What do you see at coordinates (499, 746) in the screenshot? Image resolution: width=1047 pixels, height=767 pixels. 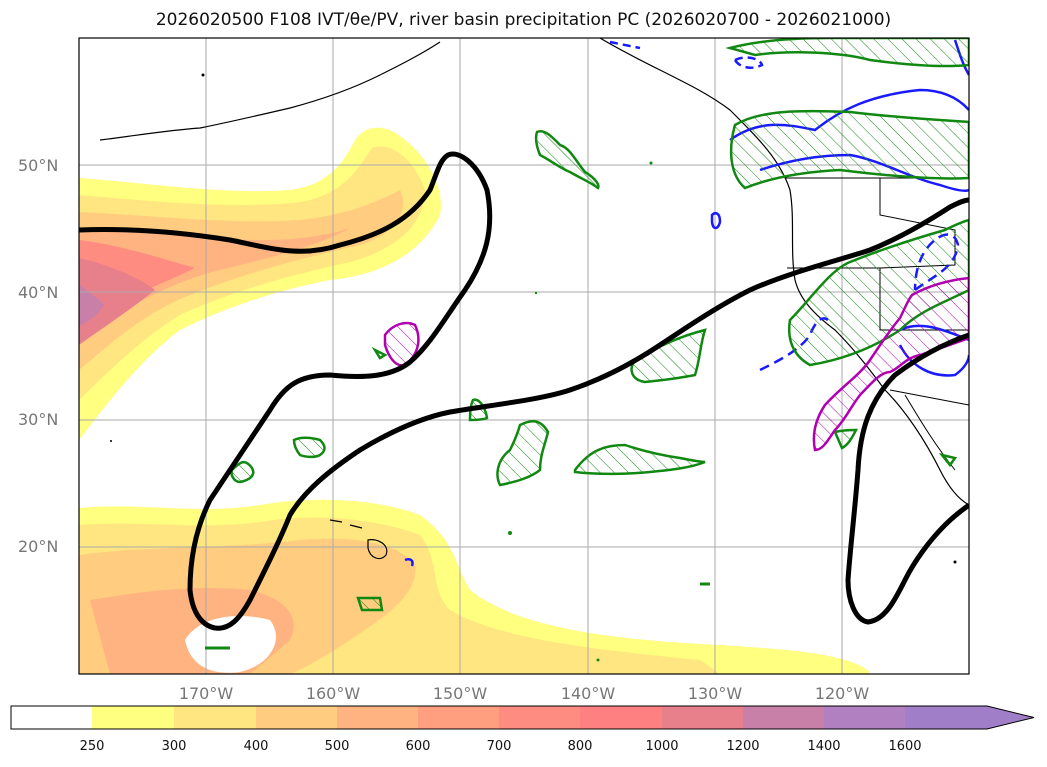 I see `colorbar-tick-label: 700` at bounding box center [499, 746].